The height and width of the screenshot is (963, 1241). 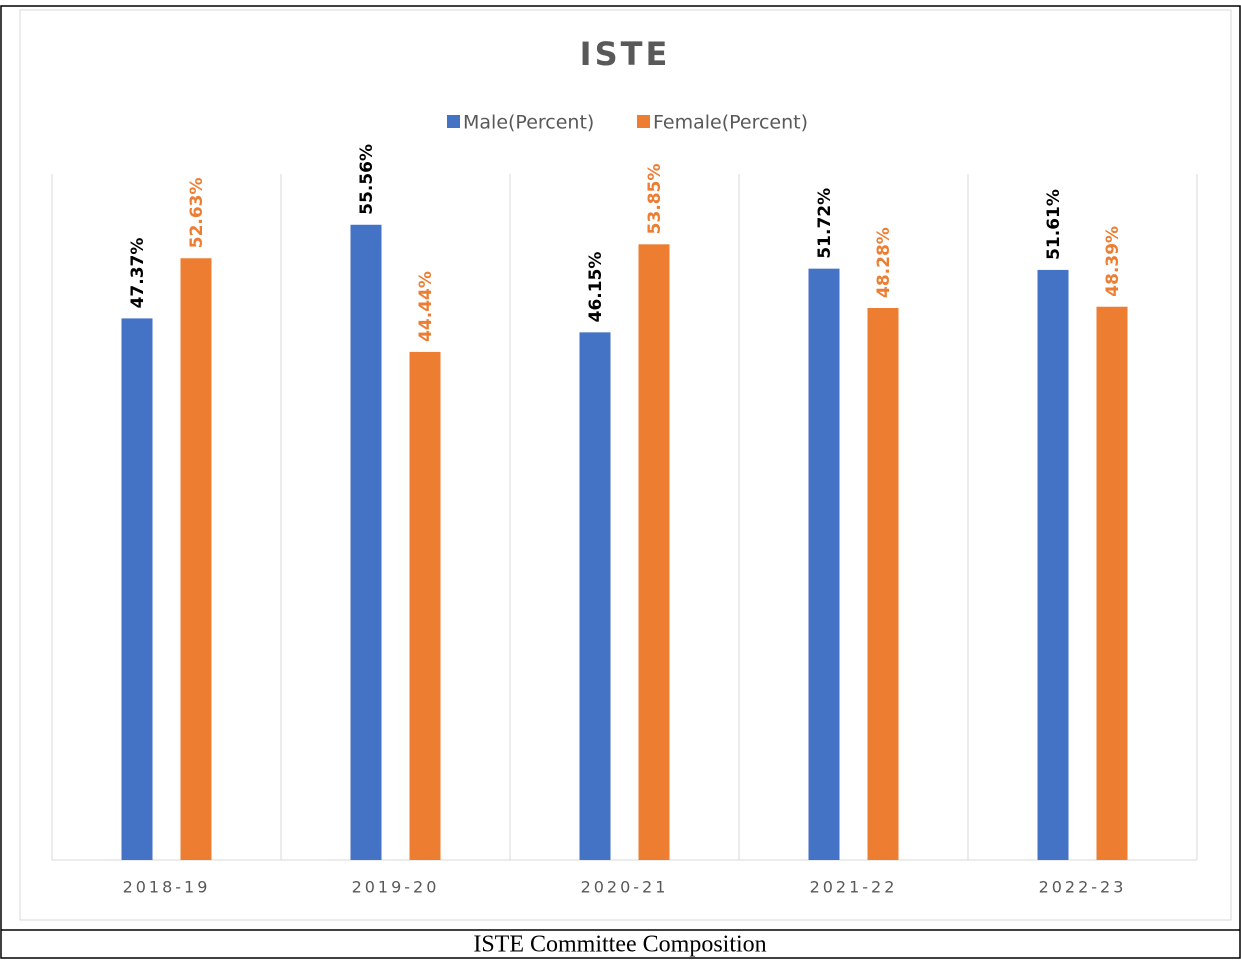 I want to click on data-label: 48.28%, so click(x=884, y=262).